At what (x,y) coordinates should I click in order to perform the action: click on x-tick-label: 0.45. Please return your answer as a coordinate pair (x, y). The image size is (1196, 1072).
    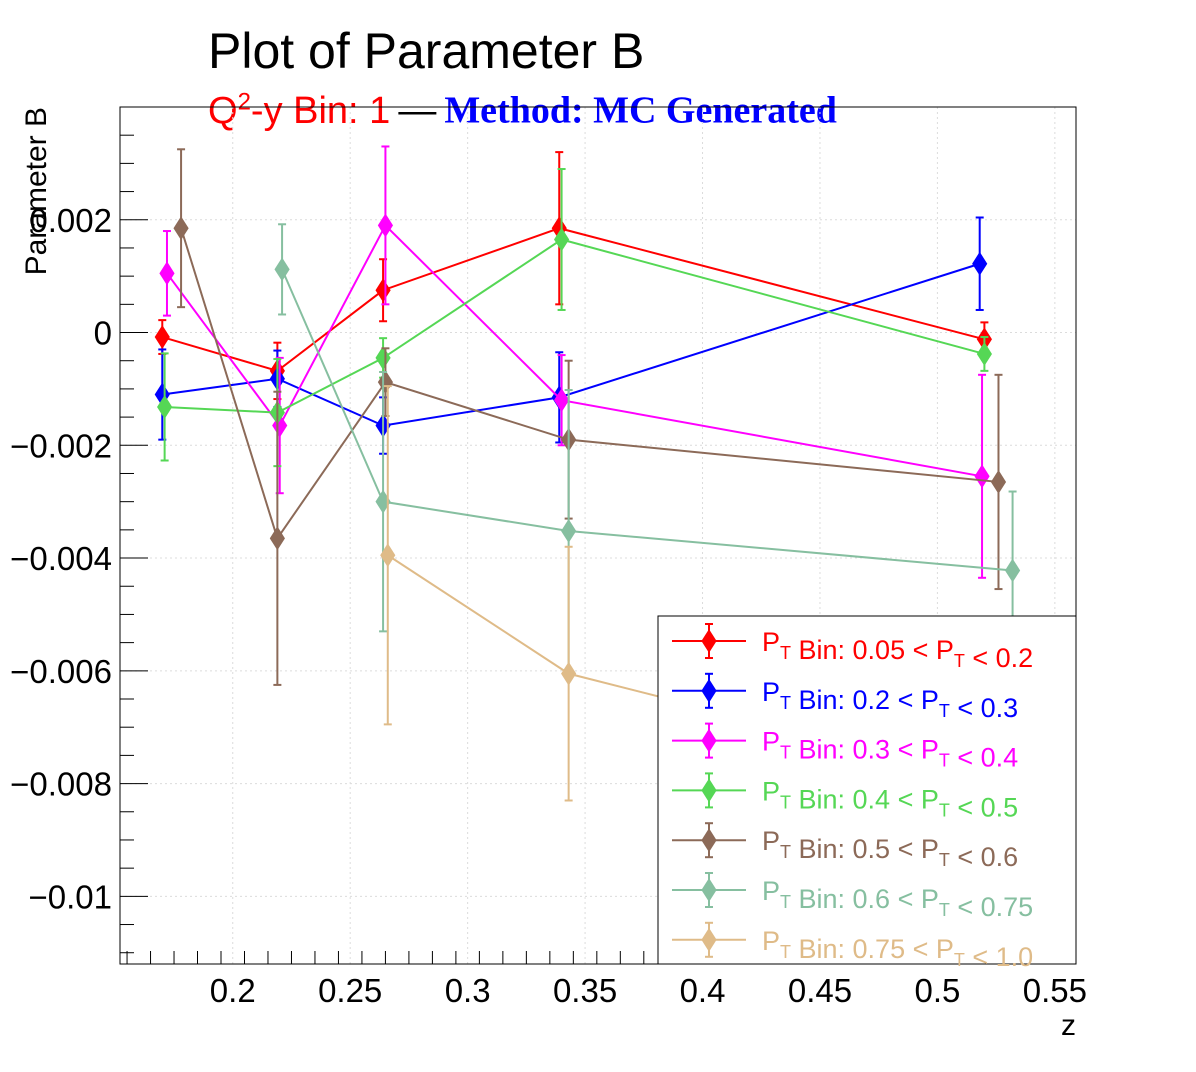
    Looking at the image, I should click on (820, 990).